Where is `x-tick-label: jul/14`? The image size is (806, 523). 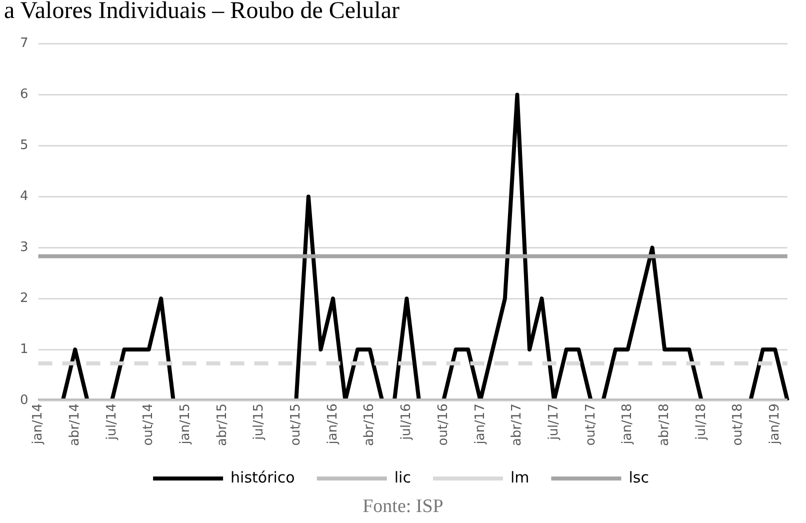
x-tick-label: jul/14 is located at coordinates (112, 422).